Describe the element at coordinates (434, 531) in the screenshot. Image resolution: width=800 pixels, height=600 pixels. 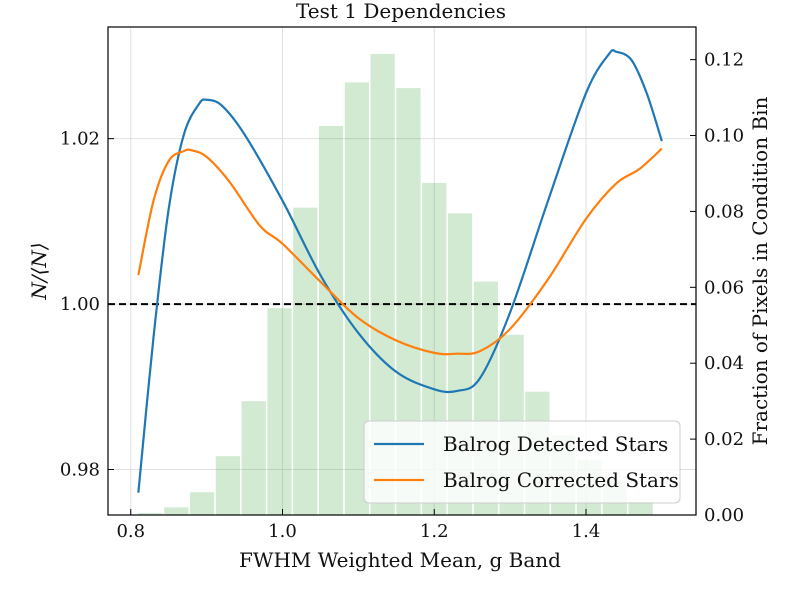
I see `x-tick-label: 1.2` at that location.